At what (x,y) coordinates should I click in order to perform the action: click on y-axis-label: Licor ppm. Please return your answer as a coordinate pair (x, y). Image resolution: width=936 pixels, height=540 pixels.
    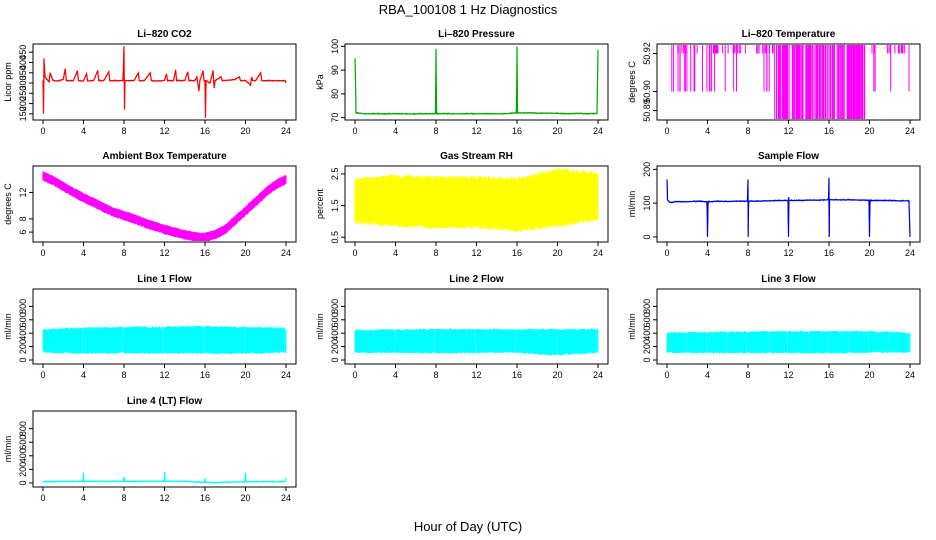
    Looking at the image, I should click on (8, 82).